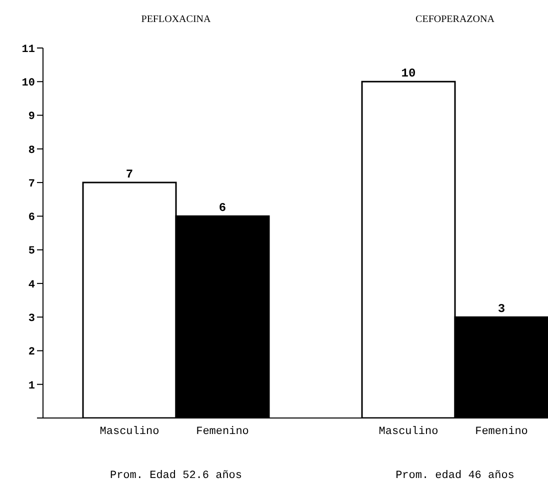  What do you see at coordinates (176, 476) in the screenshot?
I see `text: Prom. Edad 52.6 años` at bounding box center [176, 476].